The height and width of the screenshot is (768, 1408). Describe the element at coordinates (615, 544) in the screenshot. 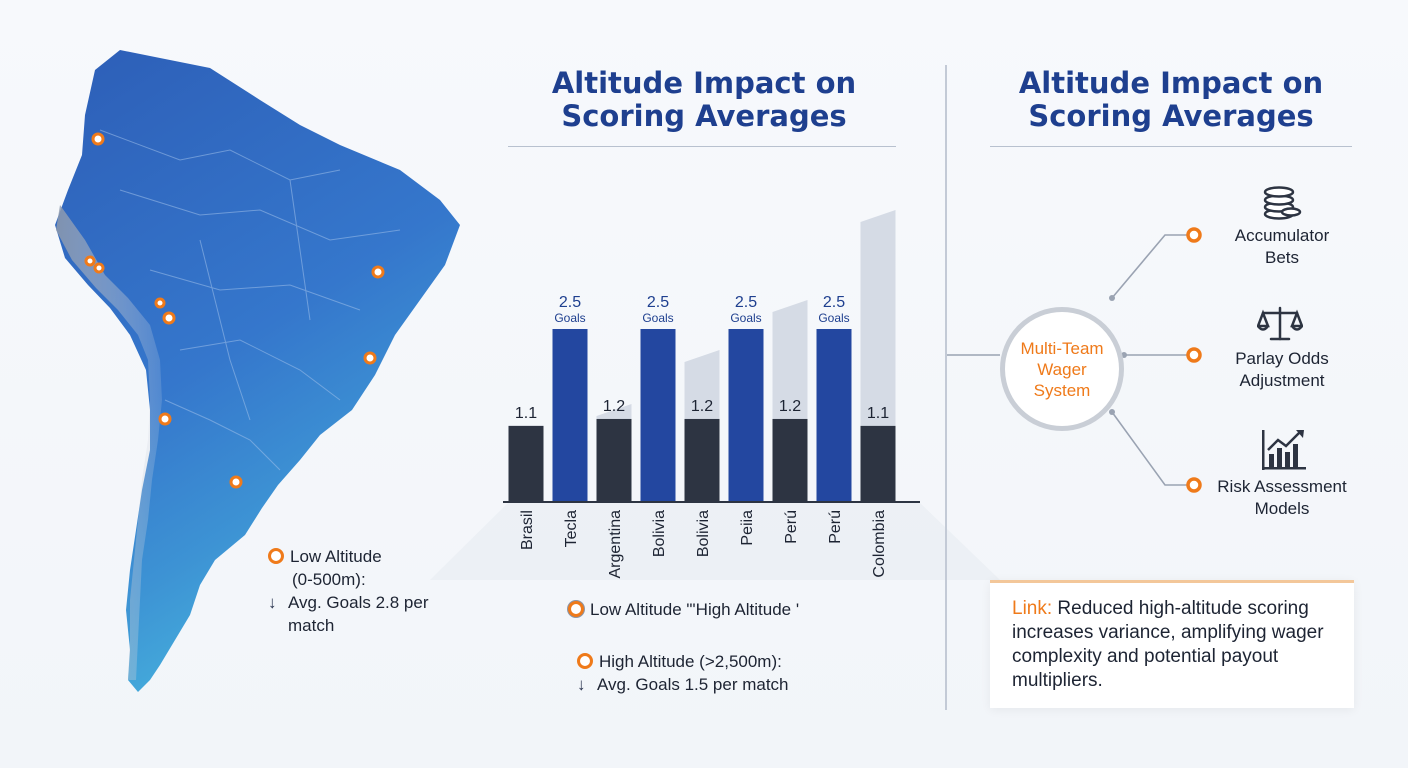

I see `category-label: Argentina` at that location.